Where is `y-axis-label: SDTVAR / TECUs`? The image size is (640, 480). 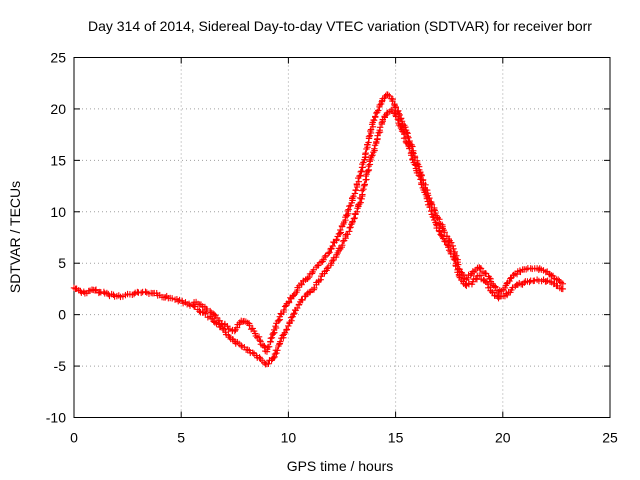
y-axis-label: SDTVAR / TECUs is located at coordinates (15, 237).